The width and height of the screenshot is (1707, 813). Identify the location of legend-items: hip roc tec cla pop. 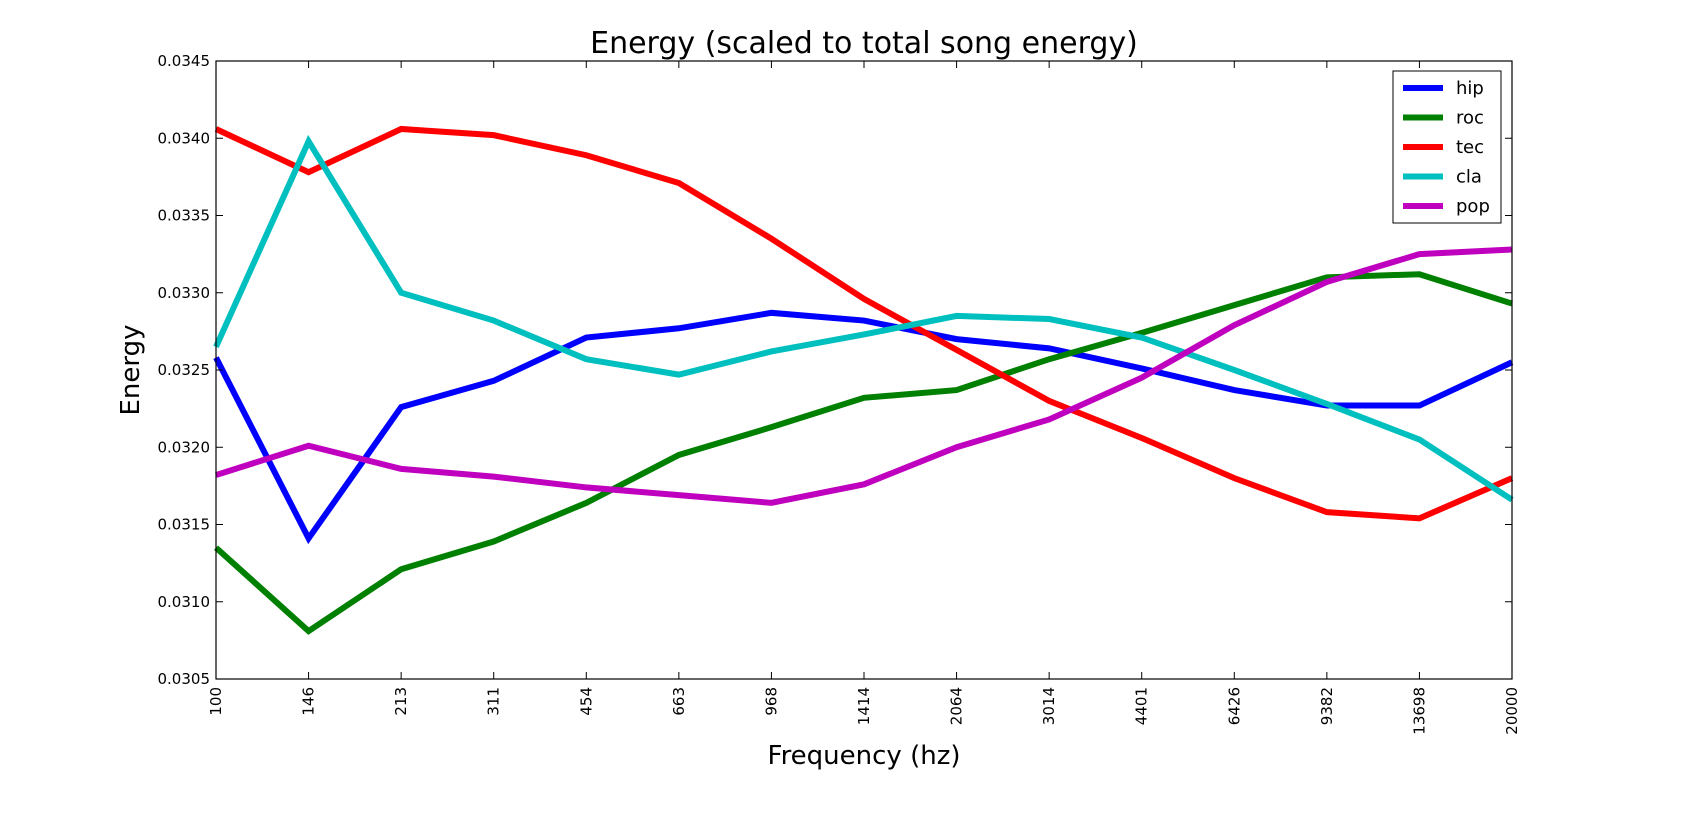
(1446, 147).